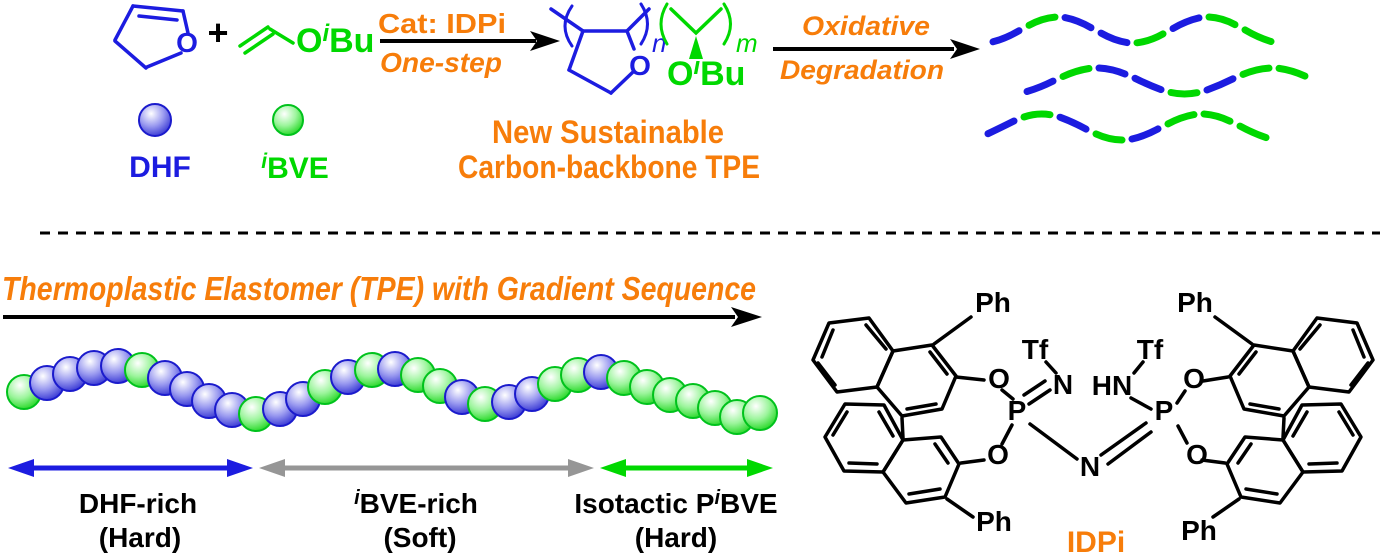 The width and height of the screenshot is (1381, 556). Describe the element at coordinates (392, 391) in the screenshot. I see `bead-chain` at that location.